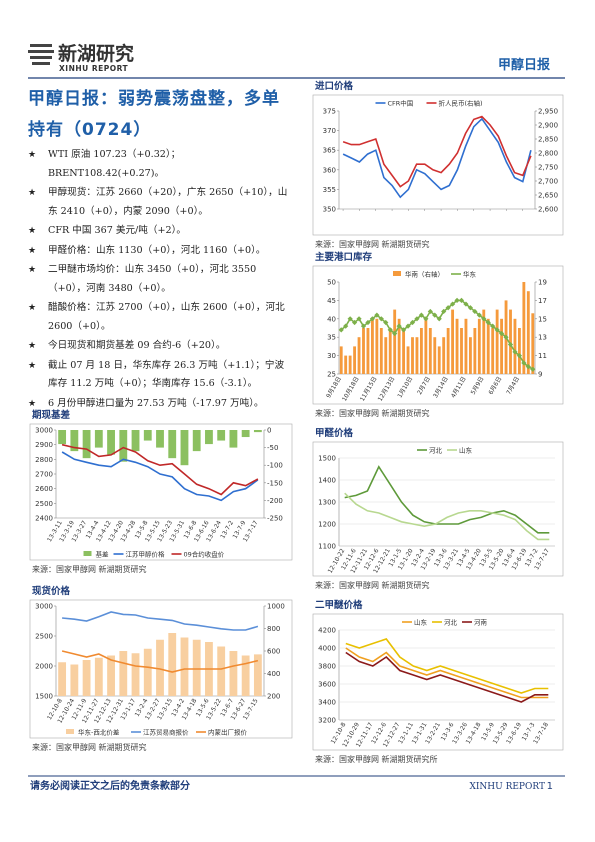  I want to click on bullet: 今日现货和期货基差 09 合约-6（+20）。, so click(160, 346).